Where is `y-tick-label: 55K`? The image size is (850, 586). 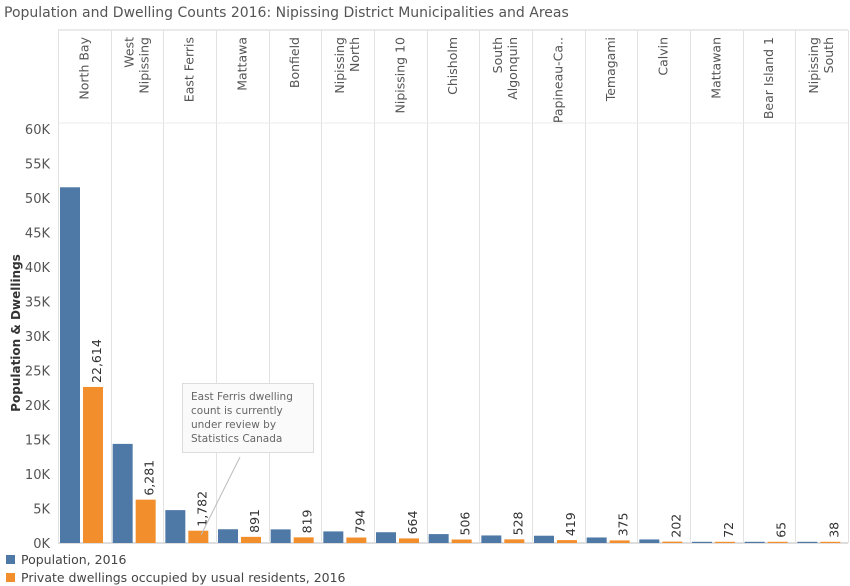
y-tick-label: 55K is located at coordinates (38, 165).